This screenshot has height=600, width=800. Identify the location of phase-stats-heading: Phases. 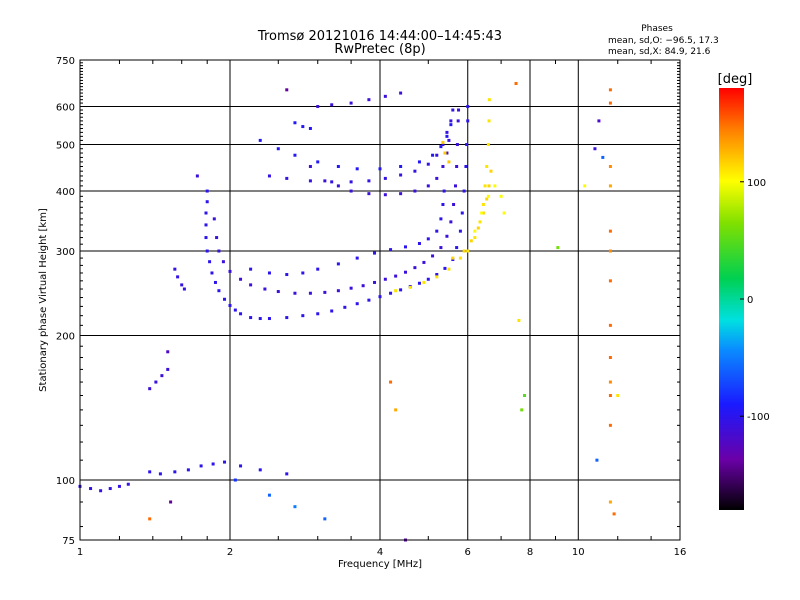
(657, 29).